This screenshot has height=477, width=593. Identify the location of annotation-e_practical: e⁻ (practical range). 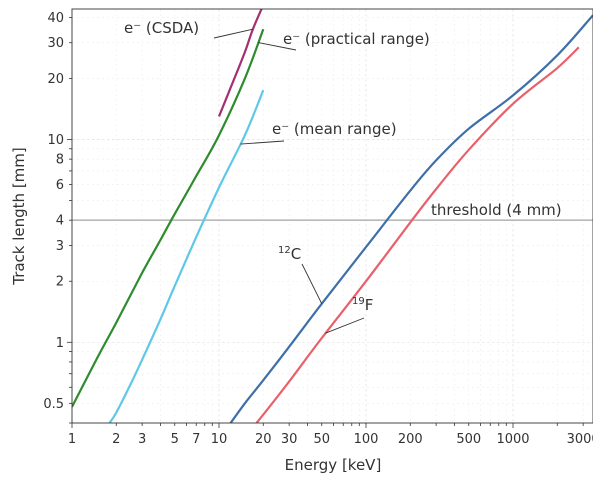
(356, 39).